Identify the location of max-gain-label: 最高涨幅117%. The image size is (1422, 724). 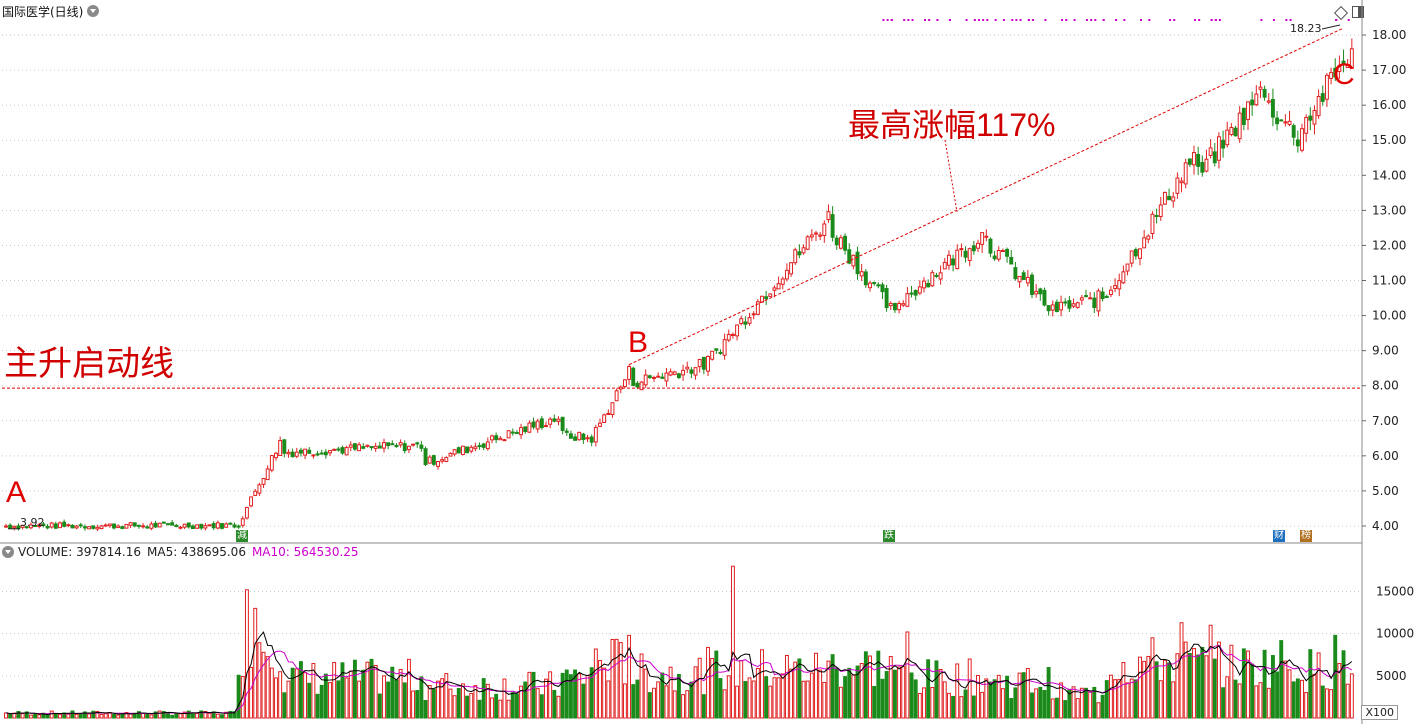
(952, 125).